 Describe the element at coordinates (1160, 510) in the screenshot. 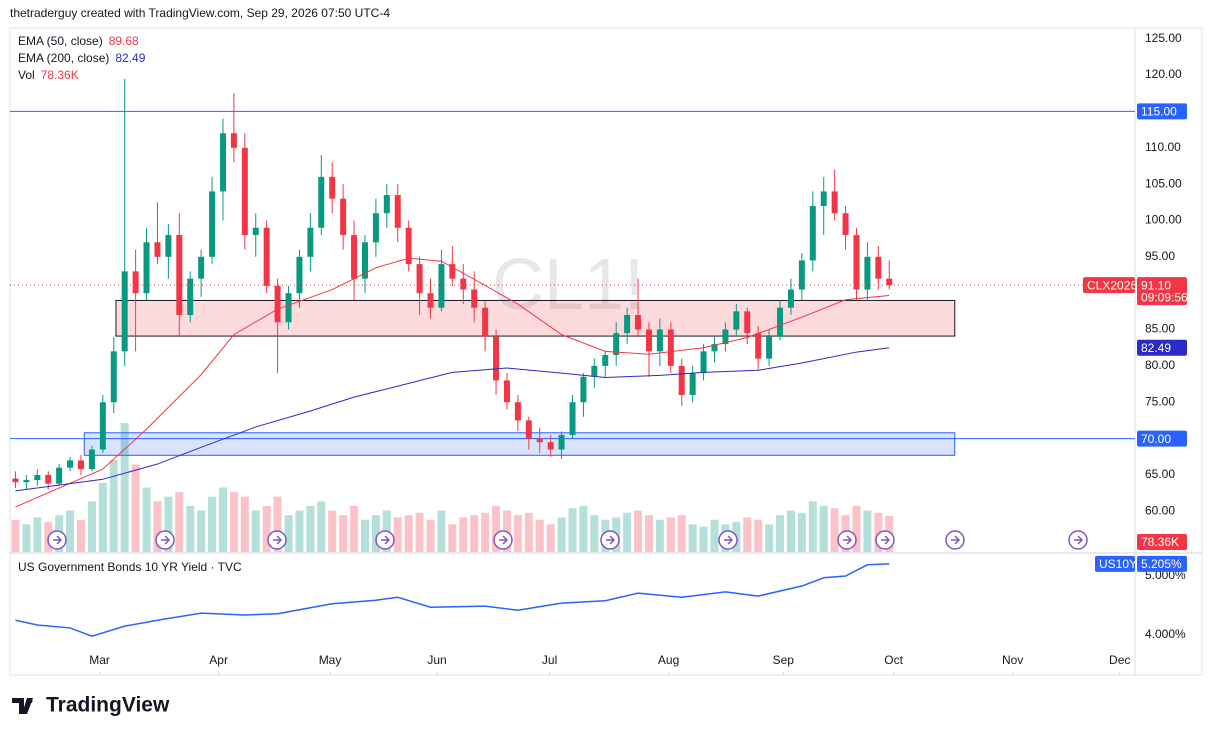

I see `y-tick-label: 60.00` at that location.